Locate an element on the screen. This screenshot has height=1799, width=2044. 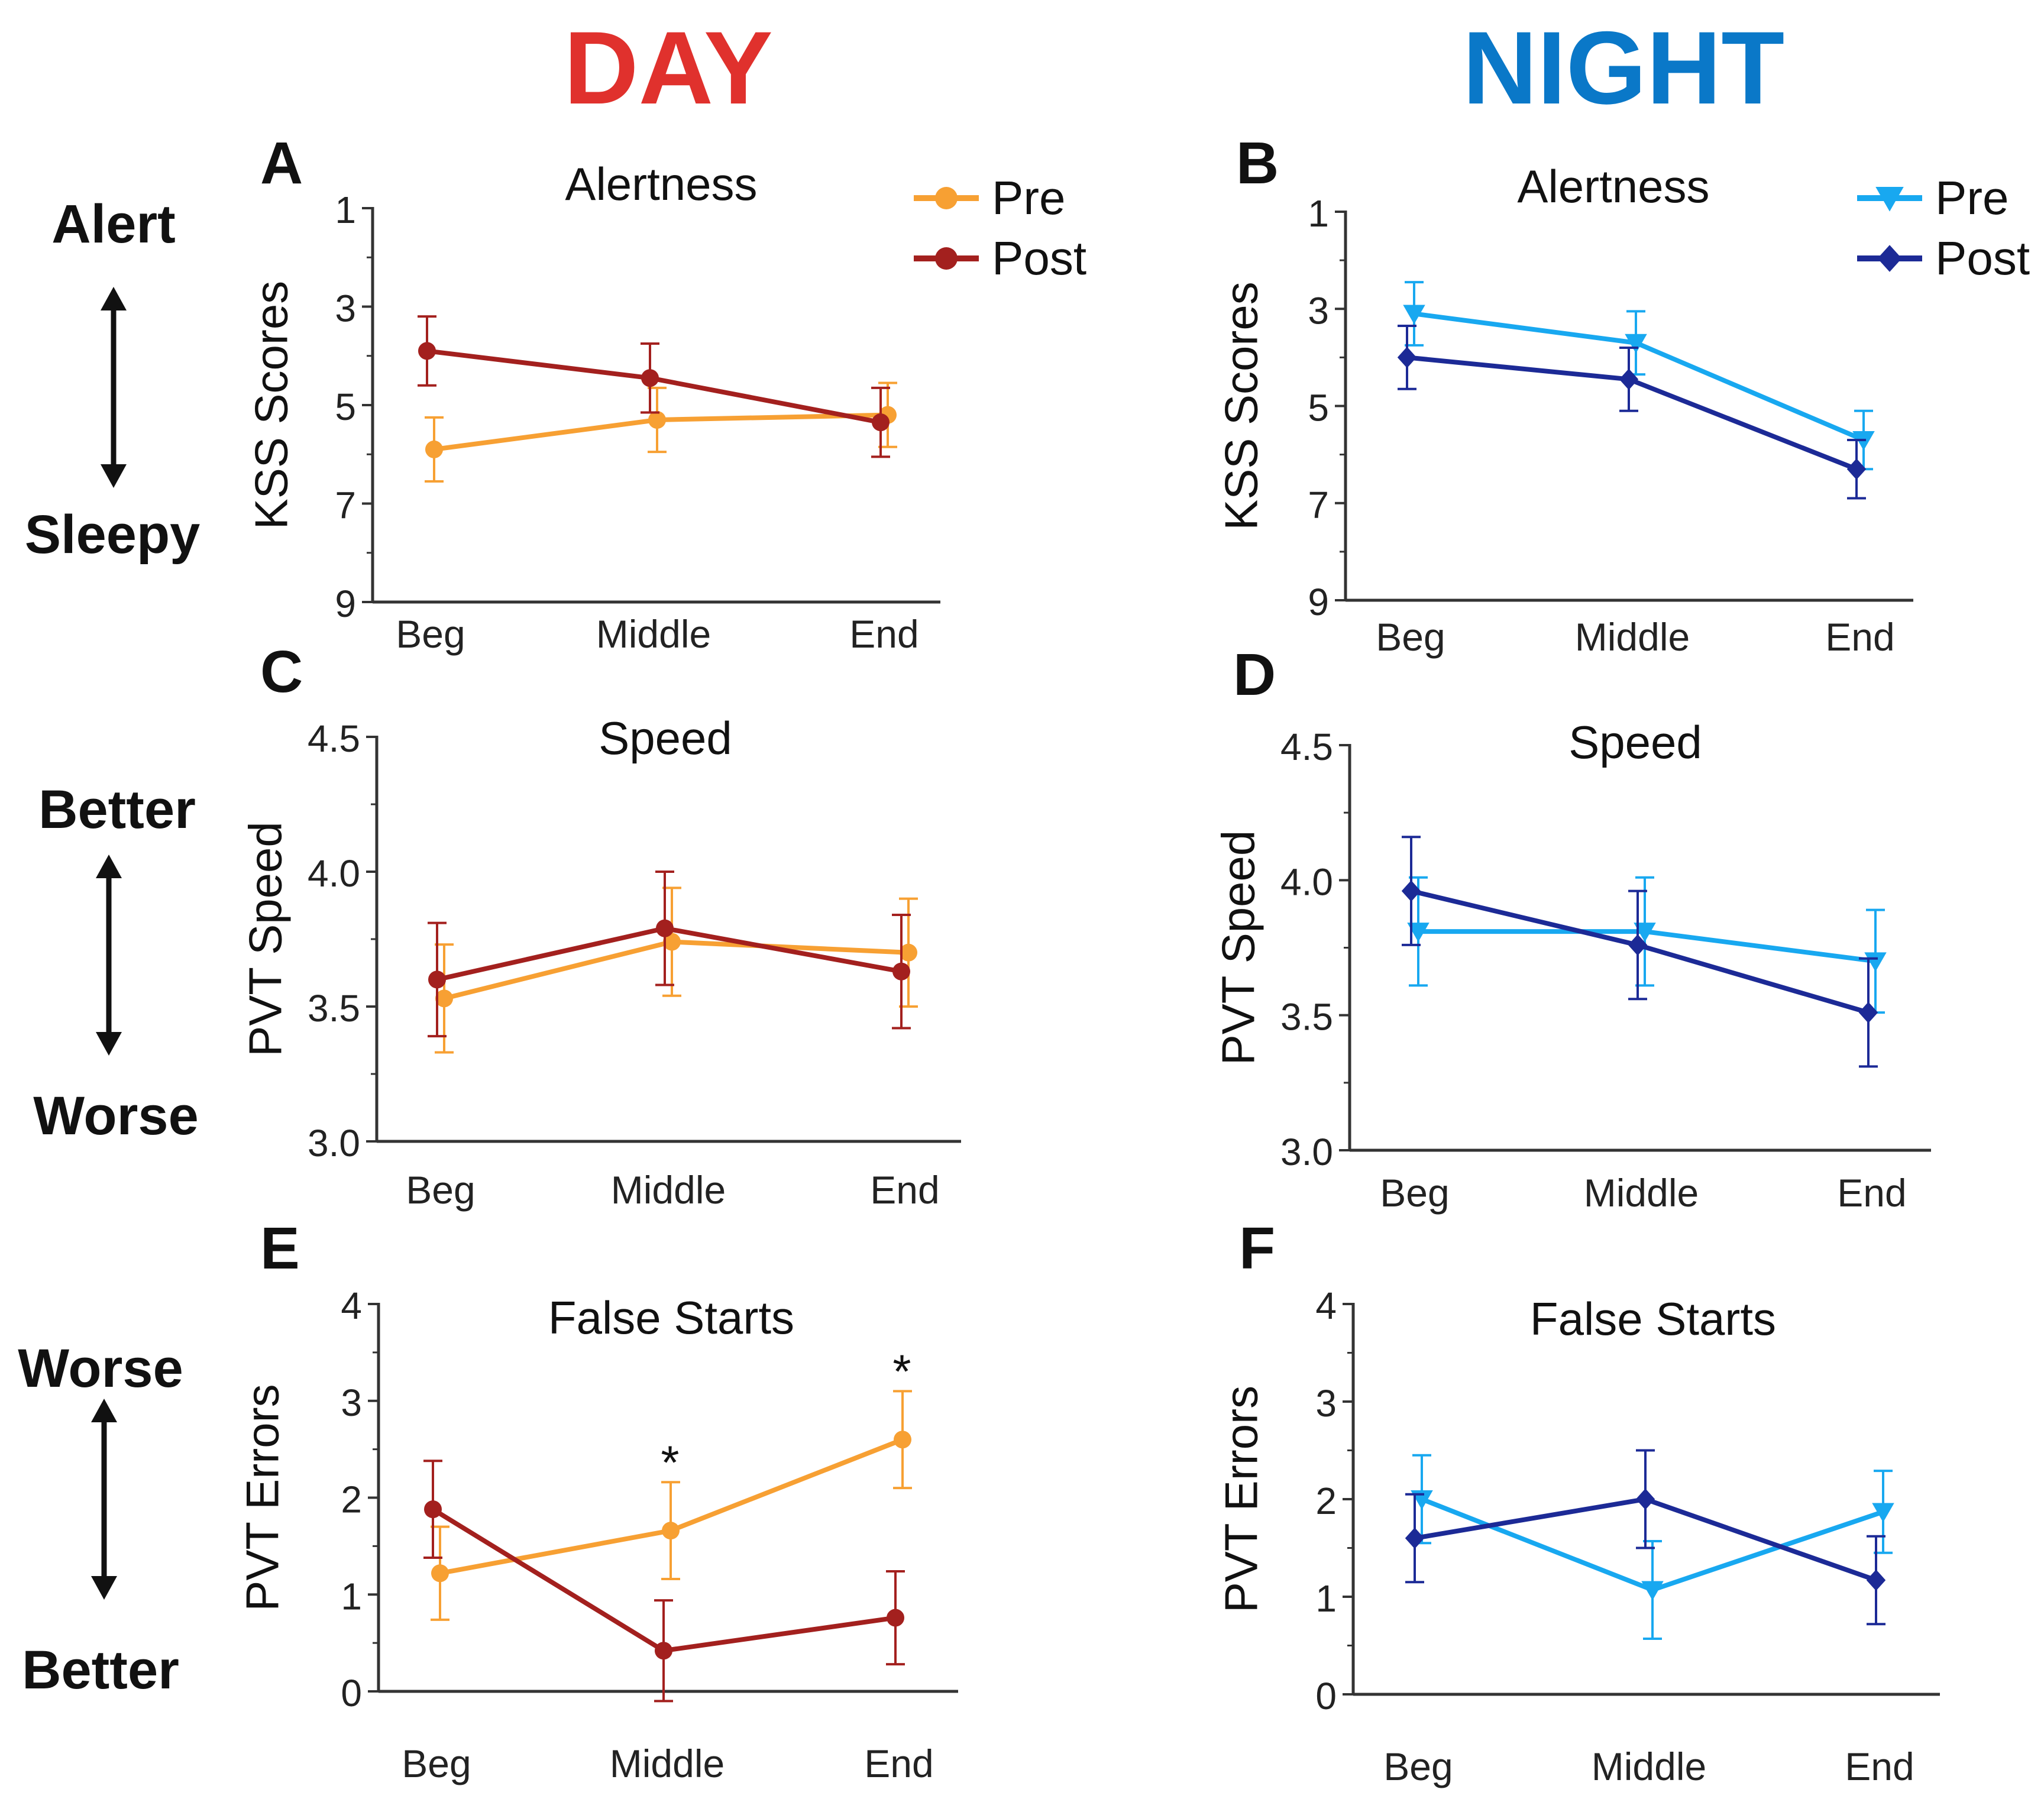
double-arrow-icon is located at coordinates (114, 387).